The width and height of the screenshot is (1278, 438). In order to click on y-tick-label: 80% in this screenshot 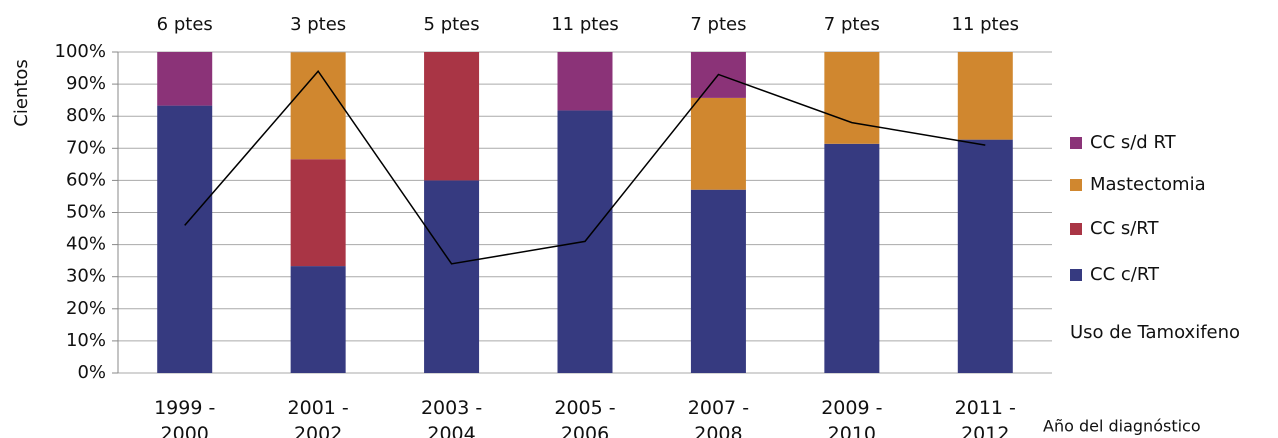, I will do `click(86, 115)`.